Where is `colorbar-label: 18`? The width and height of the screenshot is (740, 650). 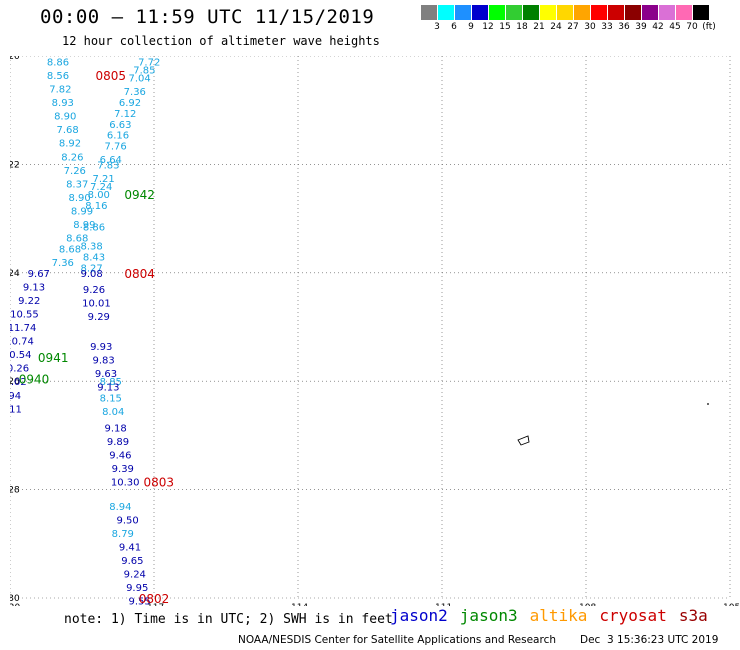
colorbar-label: 18 is located at coordinates (522, 27).